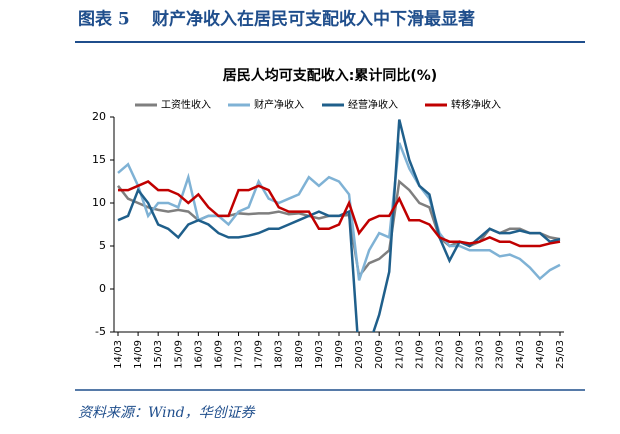  What do you see at coordinates (118, 354) in the screenshot?
I see `x-tick-label: 14/03` at bounding box center [118, 354].